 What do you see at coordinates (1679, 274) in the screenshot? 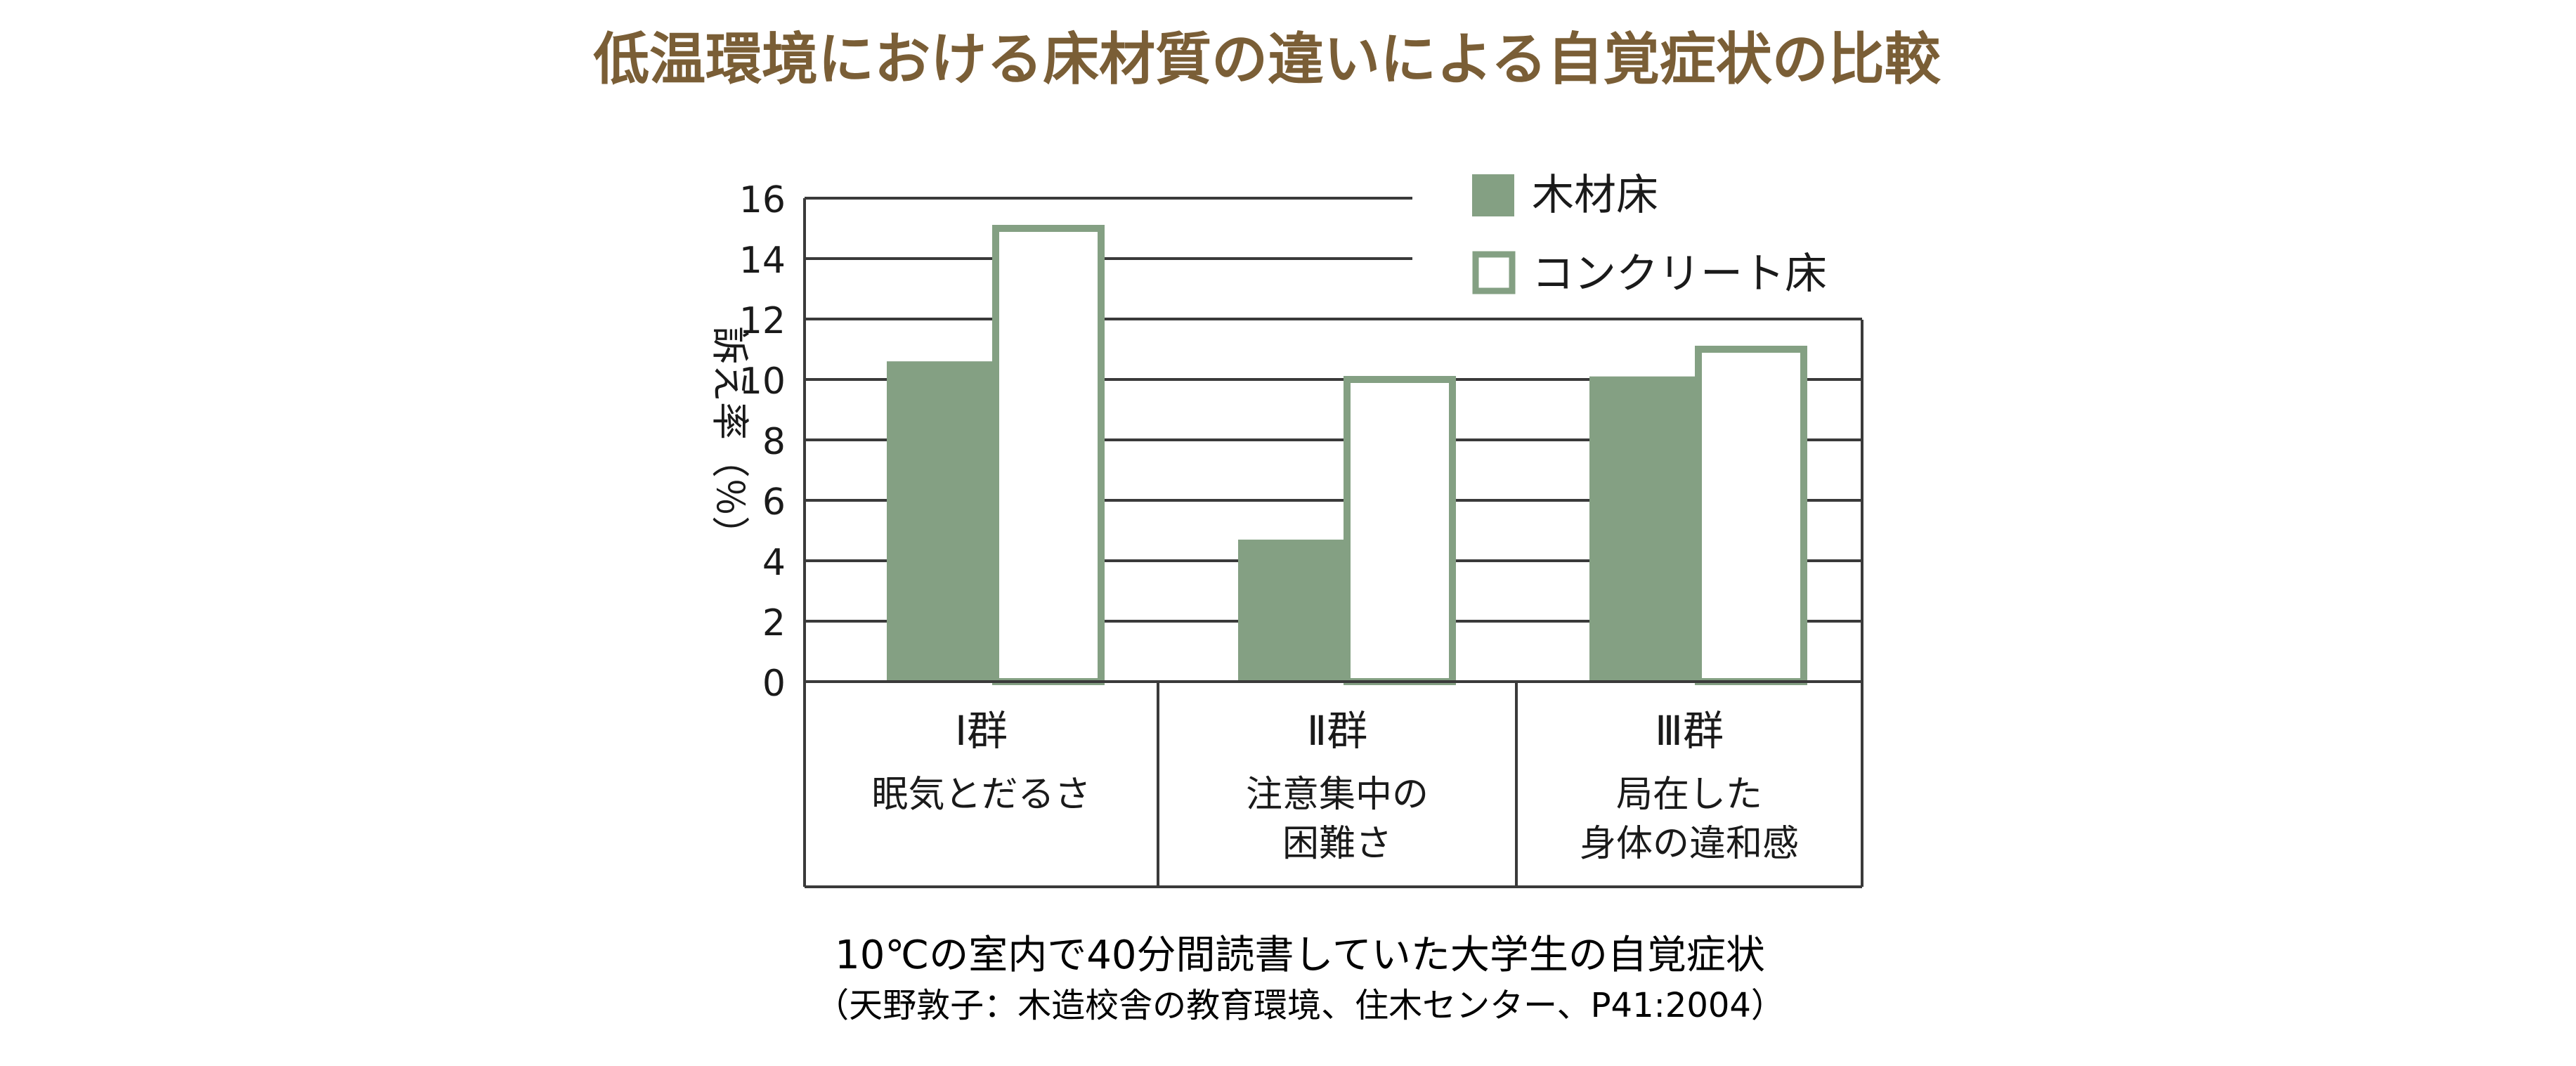
I see `legend-label-concrete: コンクリート床` at bounding box center [1679, 274].